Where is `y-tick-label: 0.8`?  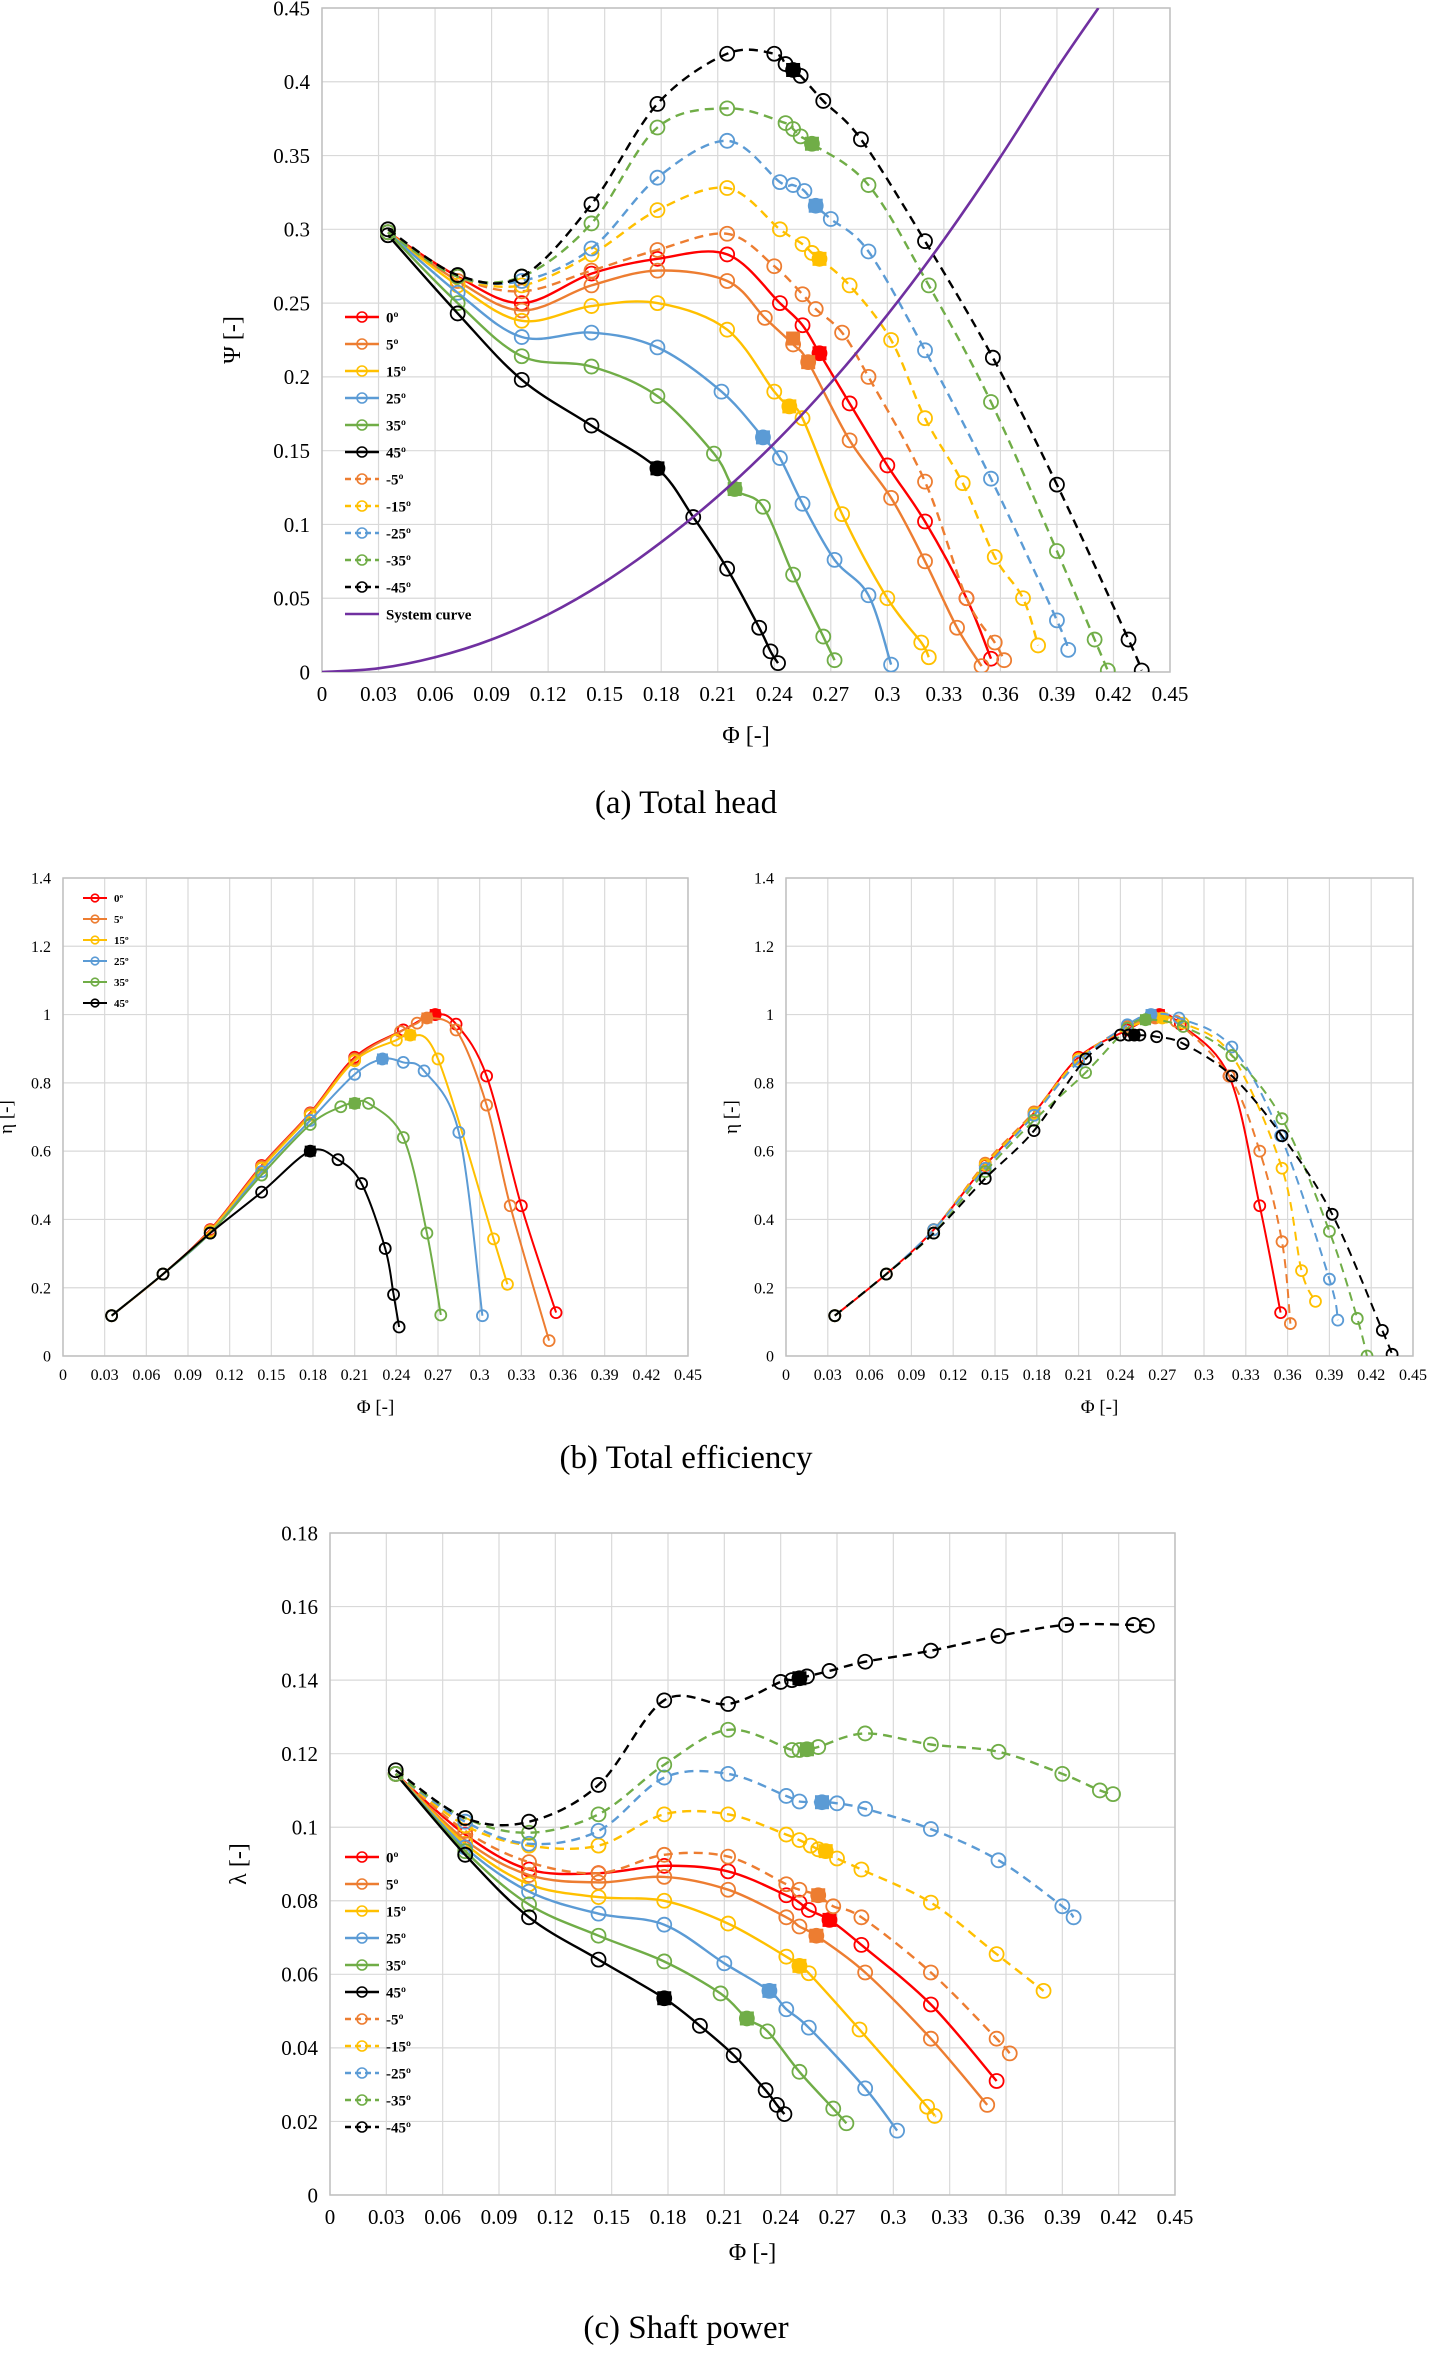 y-tick-label: 0.8 is located at coordinates (764, 1083).